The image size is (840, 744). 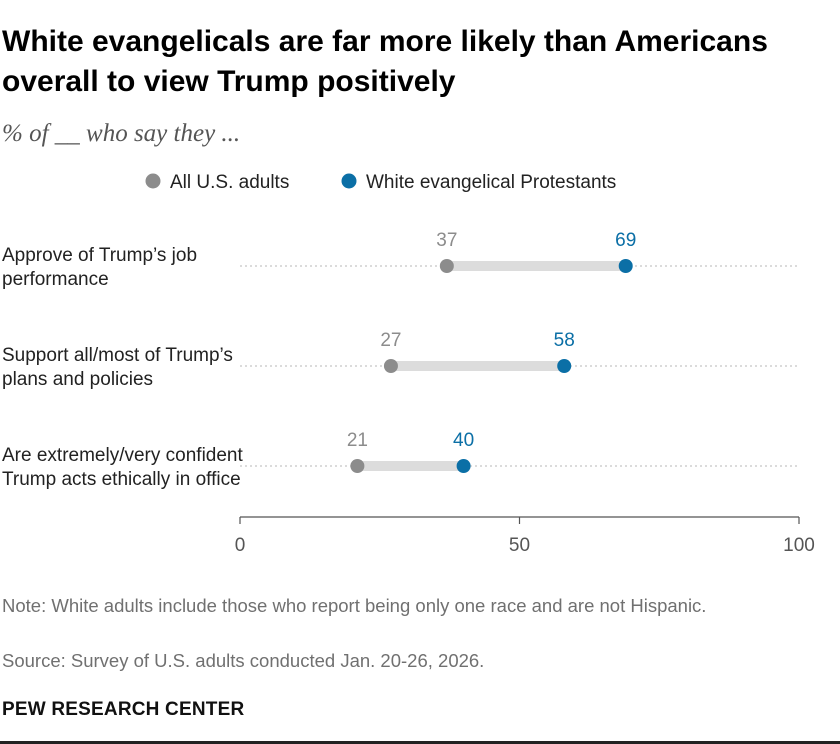 What do you see at coordinates (625, 240) in the screenshot?
I see `value-label-white-evangelical: 69` at bounding box center [625, 240].